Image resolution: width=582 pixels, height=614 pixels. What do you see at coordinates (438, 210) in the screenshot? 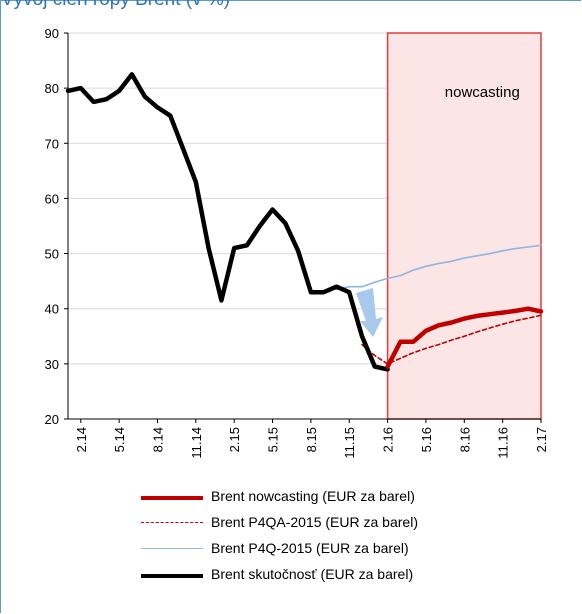
I see `annotations: nowcasting` at bounding box center [438, 210].